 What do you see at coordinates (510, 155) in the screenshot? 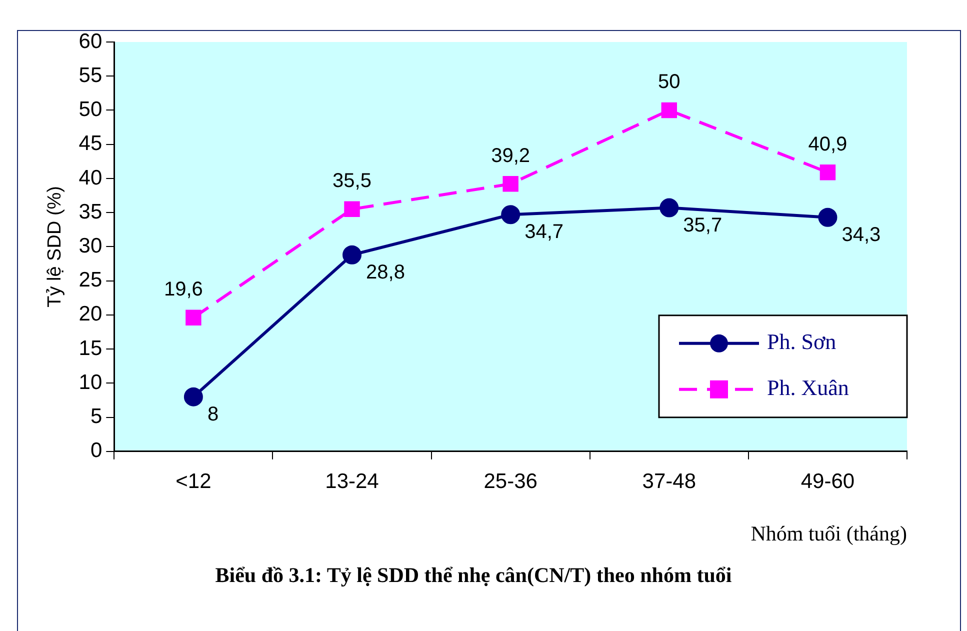
I see `data-label: 39,2` at bounding box center [510, 155].